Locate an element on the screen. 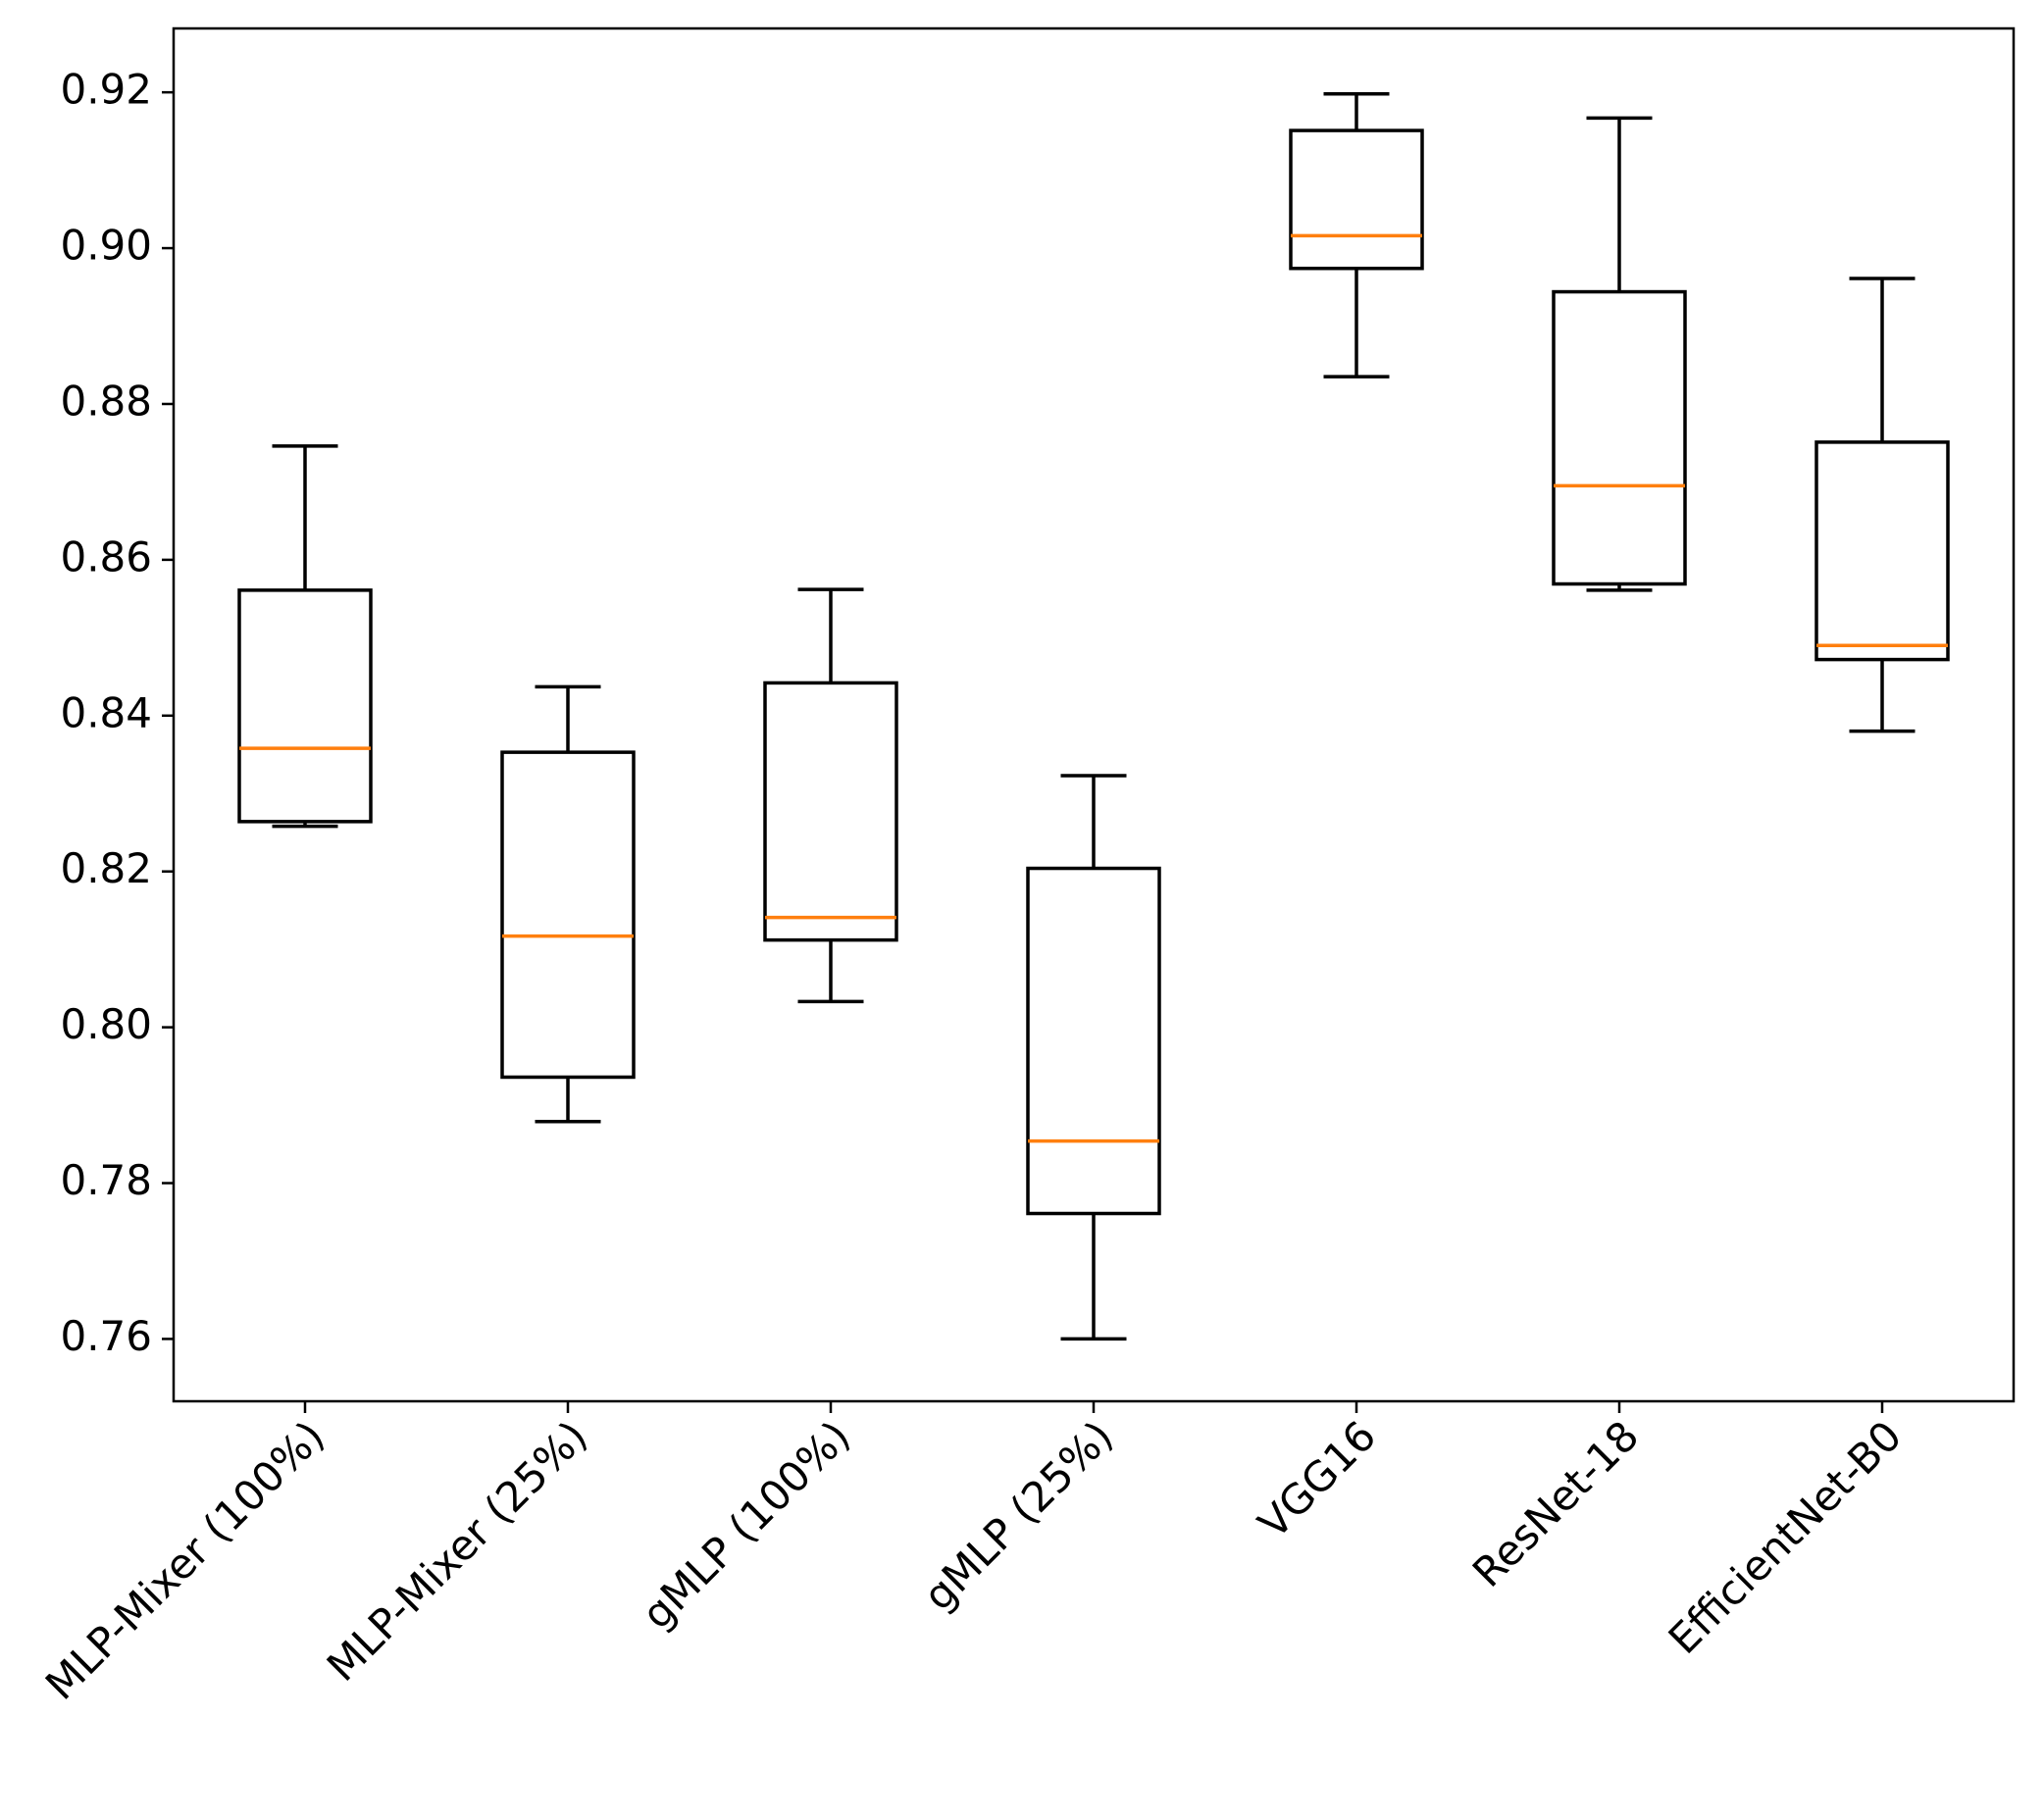 This screenshot has height=1819, width=2044. x-tick-label: MLP-Mixer (100%) is located at coordinates (185, 1561).